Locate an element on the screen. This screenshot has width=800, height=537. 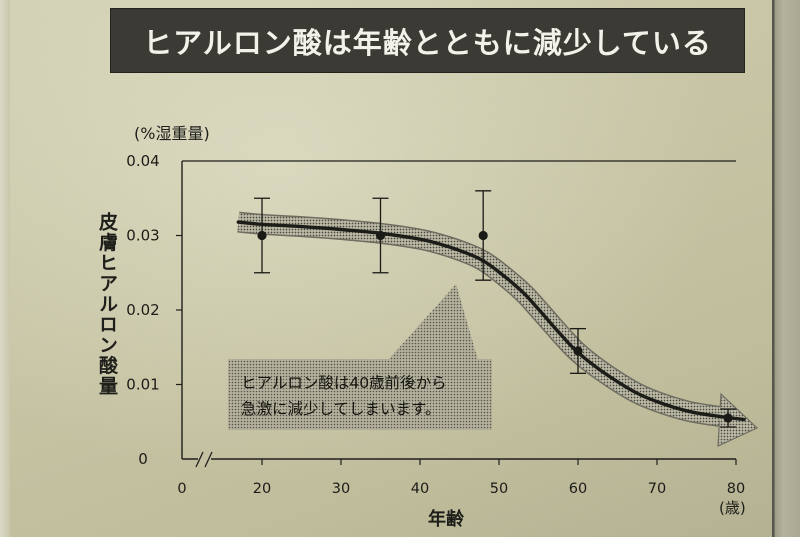
y-tick-labels: 0.04 0.03 0.02 0.01 0 is located at coordinates (142, 310).